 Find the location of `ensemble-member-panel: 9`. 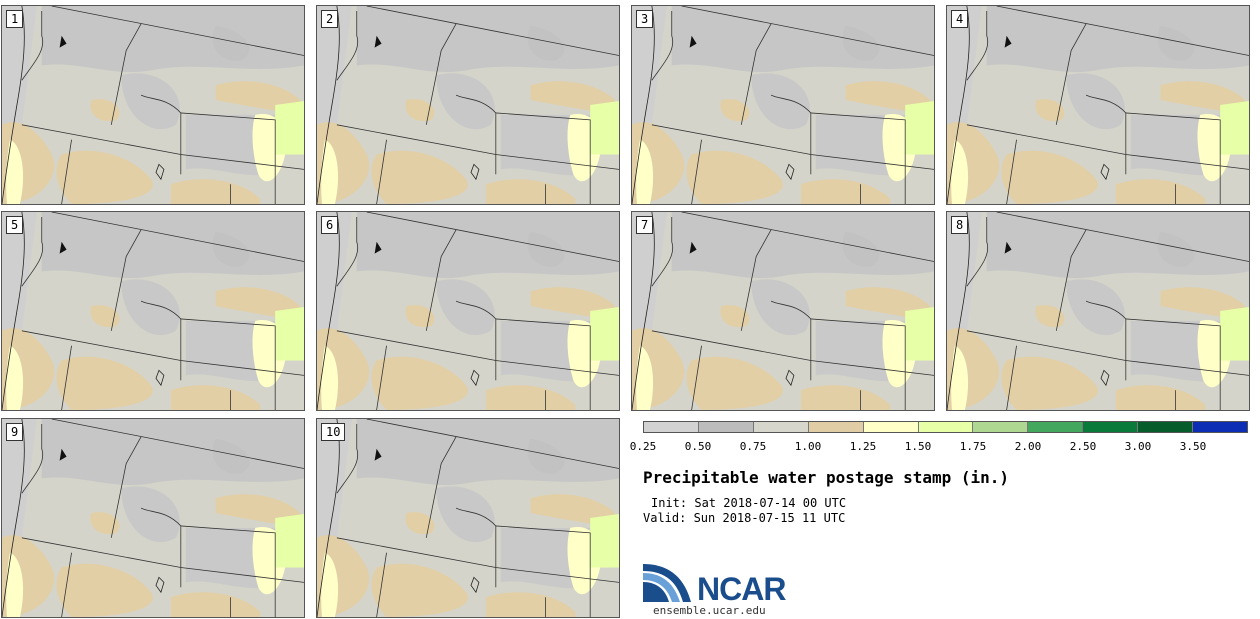

ensemble-member-panel: 9 is located at coordinates (153, 518).